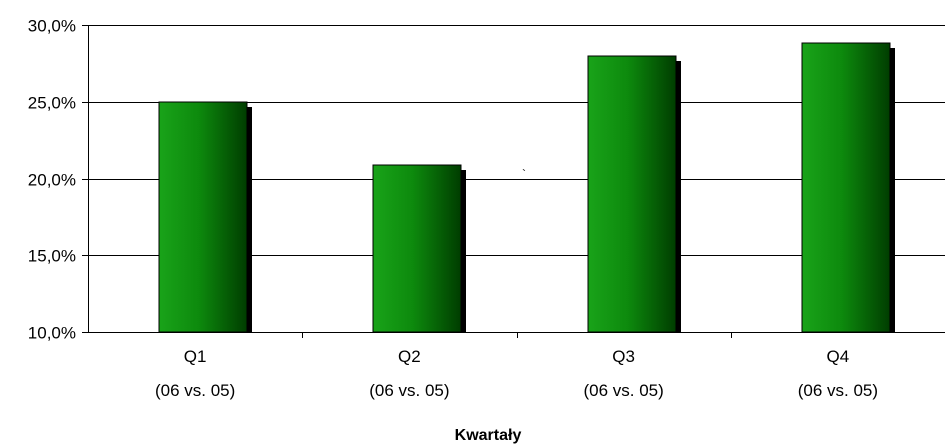 This screenshot has width=945, height=448. I want to click on x-axis-label: Kwartały, so click(488, 435).